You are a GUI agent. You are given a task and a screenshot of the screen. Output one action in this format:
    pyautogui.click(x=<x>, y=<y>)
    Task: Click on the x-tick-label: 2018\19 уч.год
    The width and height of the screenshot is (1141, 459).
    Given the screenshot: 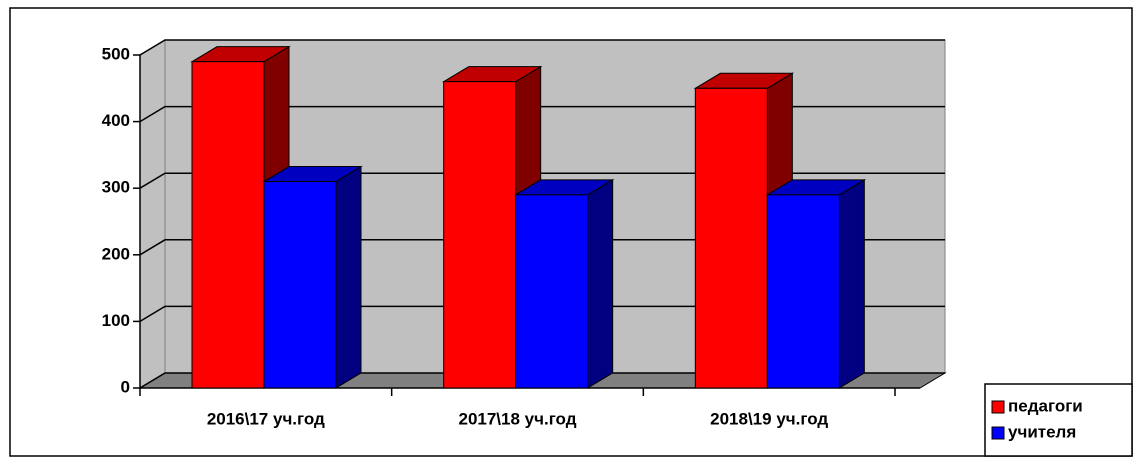 What is the action you would take?
    pyautogui.click(x=769, y=418)
    